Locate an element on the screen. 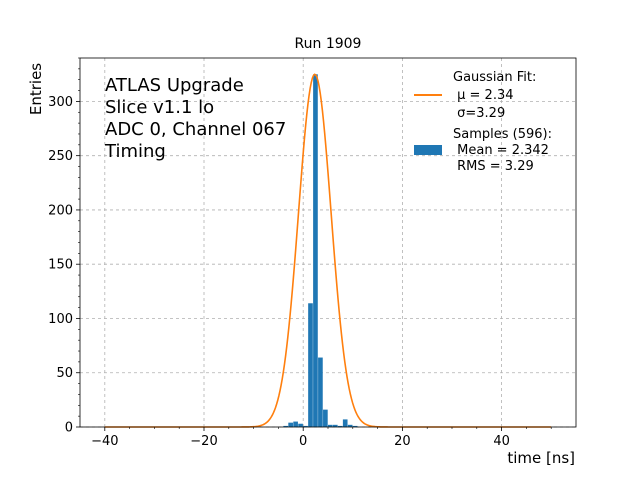 The width and height of the screenshot is (640, 480). annotation-line-4: Timing is located at coordinates (135, 151).